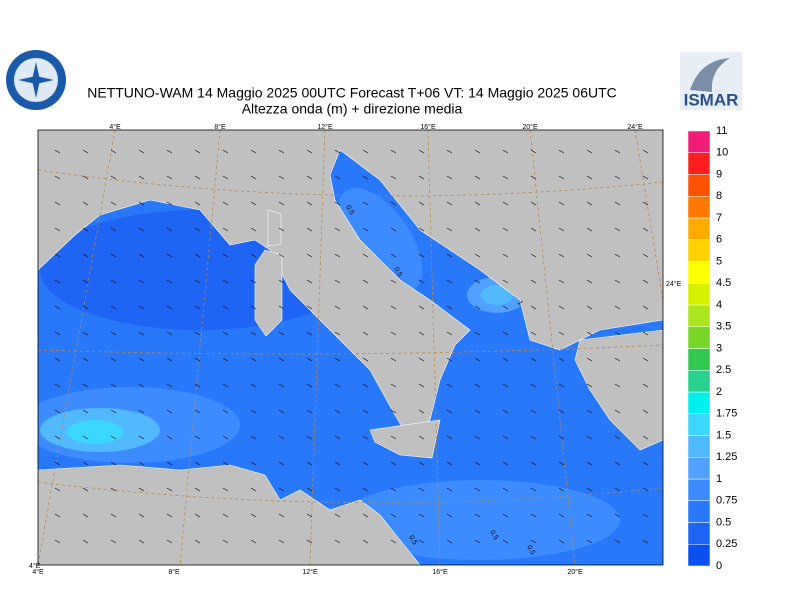 The width and height of the screenshot is (794, 596). What do you see at coordinates (352, 109) in the screenshot?
I see `subtitle: Altezza onda (m) + direzione media` at bounding box center [352, 109].